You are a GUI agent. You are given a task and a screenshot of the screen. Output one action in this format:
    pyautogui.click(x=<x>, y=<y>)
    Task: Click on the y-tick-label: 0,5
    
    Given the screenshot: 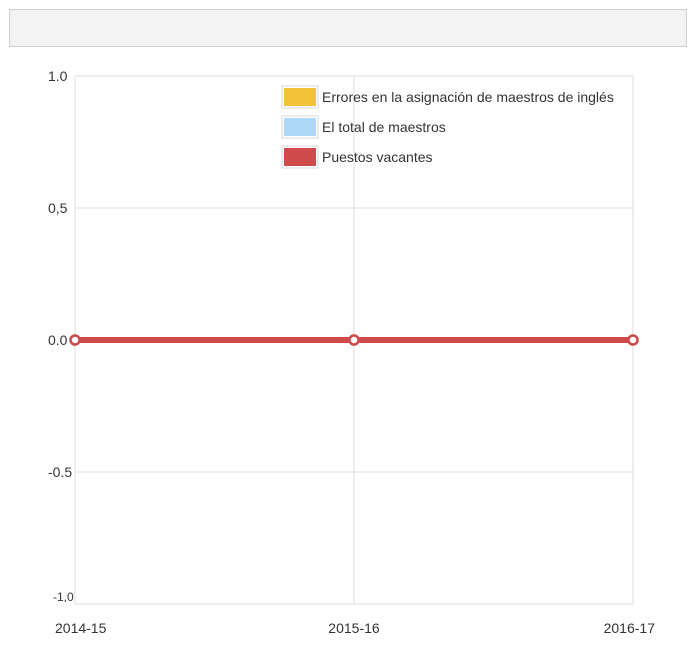 What is the action you would take?
    pyautogui.click(x=58, y=208)
    